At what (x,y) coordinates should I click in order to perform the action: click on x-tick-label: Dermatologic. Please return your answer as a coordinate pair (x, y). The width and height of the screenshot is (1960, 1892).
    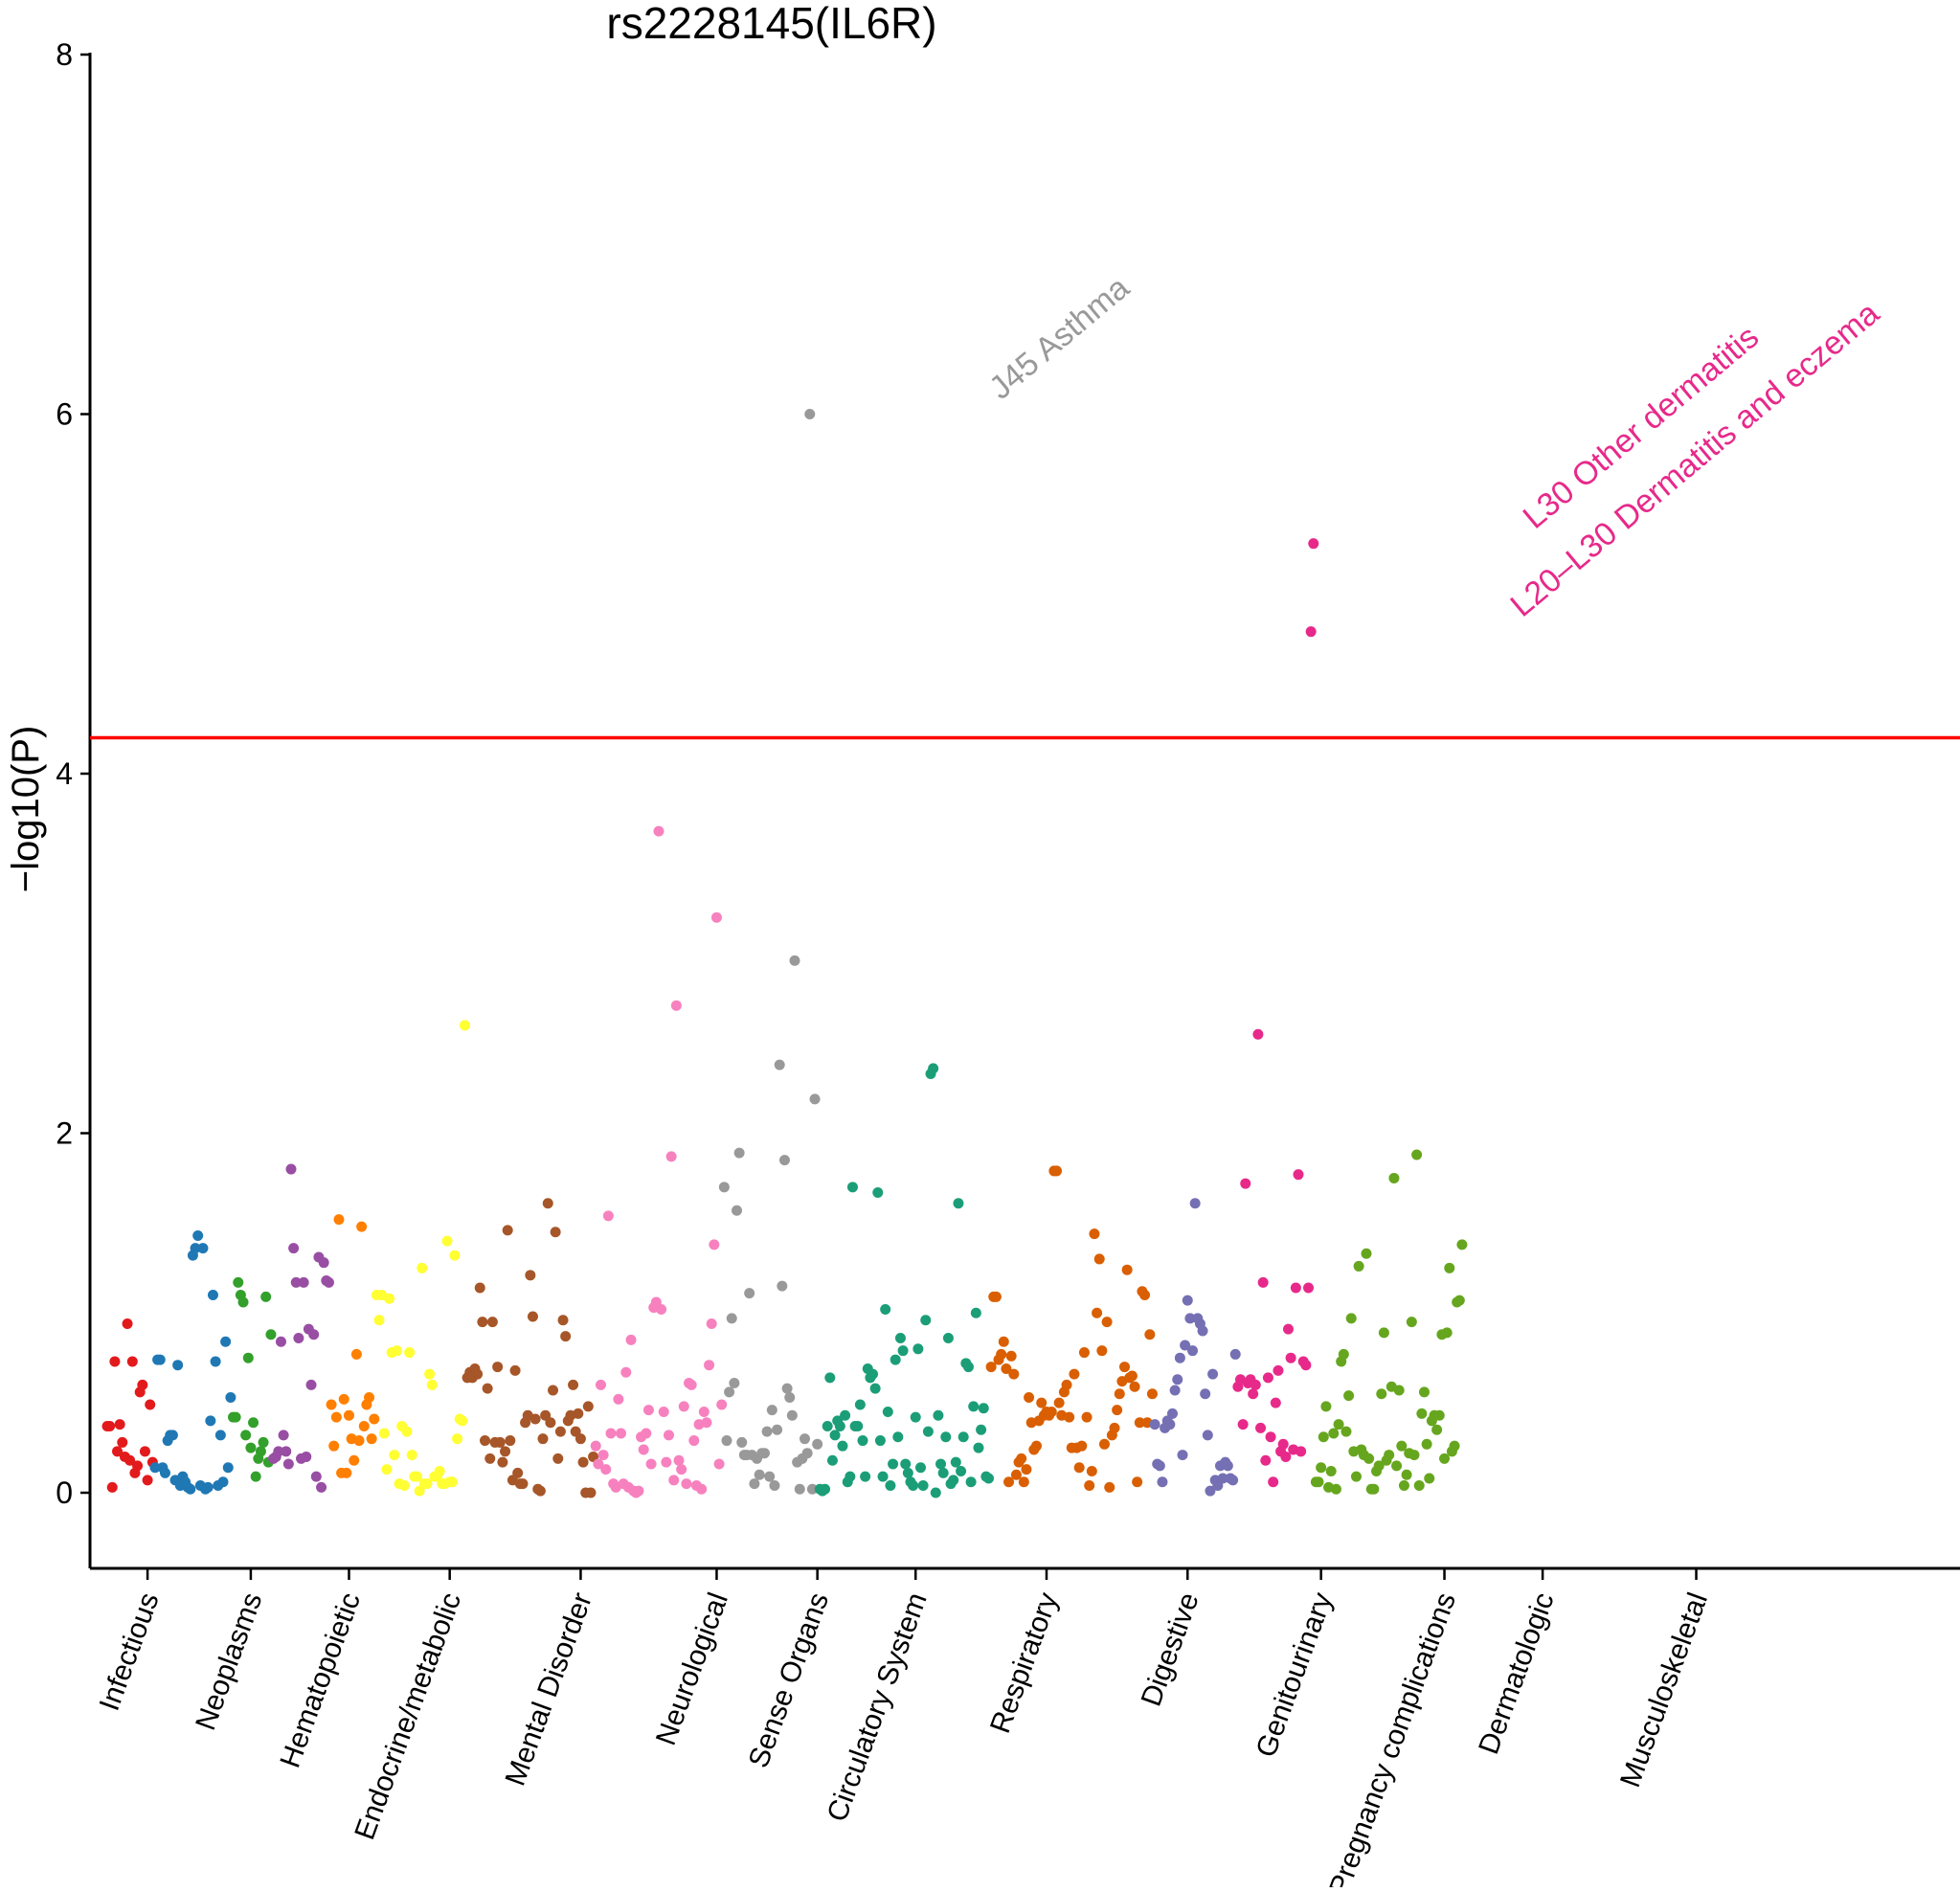
    Looking at the image, I should click on (1516, 1673).